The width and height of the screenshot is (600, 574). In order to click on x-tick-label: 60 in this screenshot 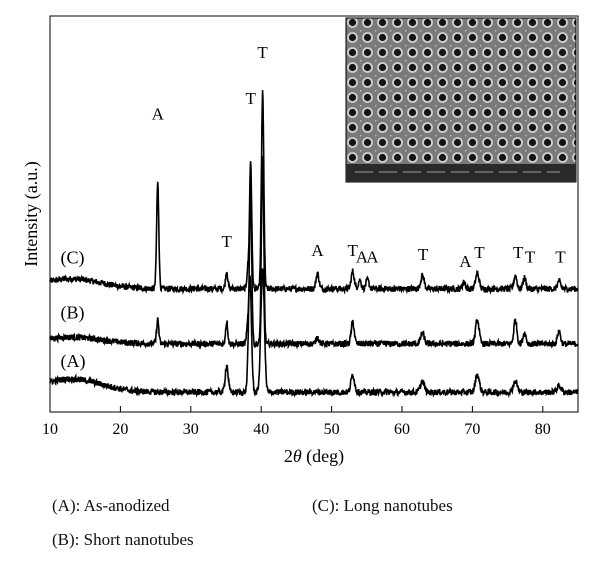, I will do `click(402, 429)`.